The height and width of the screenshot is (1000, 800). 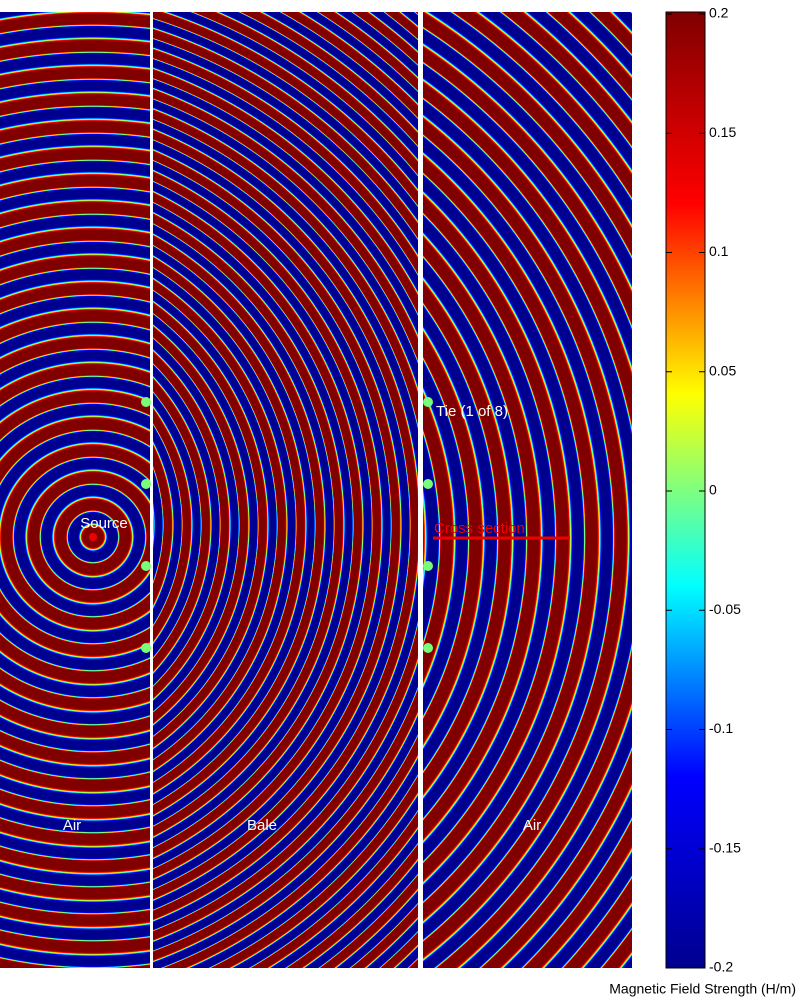 I want to click on colorbar-tick-label: 0.1, so click(x=719, y=251).